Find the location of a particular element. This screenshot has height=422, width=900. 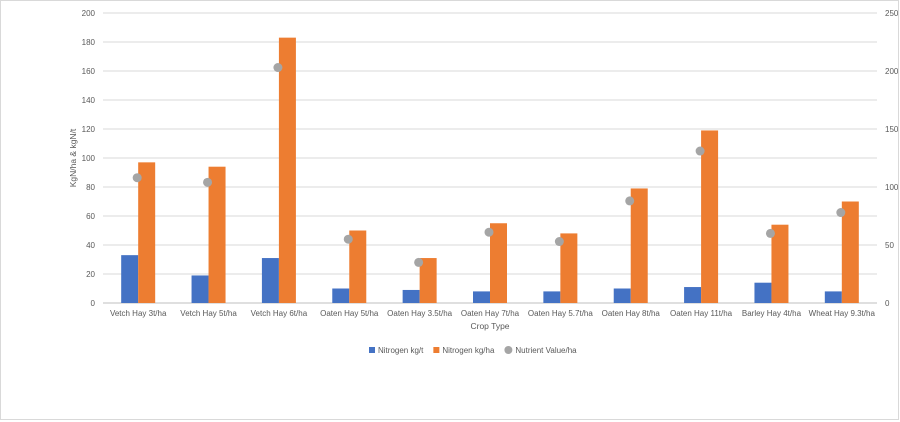

x-tick-label: Oaten Hay 3.5t/ha is located at coordinates (419, 313).